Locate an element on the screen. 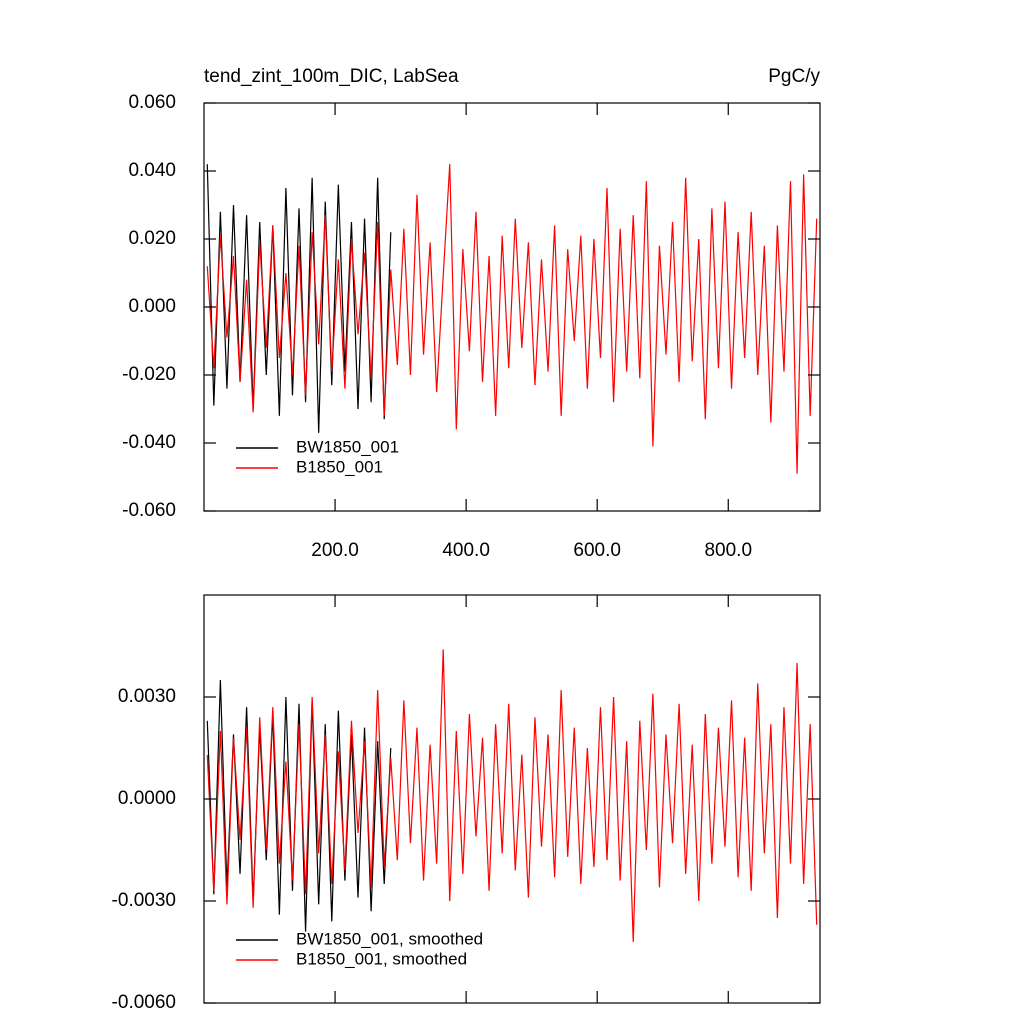 This screenshot has height=1029, width=1024. y-tick-label: -0.040 is located at coordinates (149, 442).